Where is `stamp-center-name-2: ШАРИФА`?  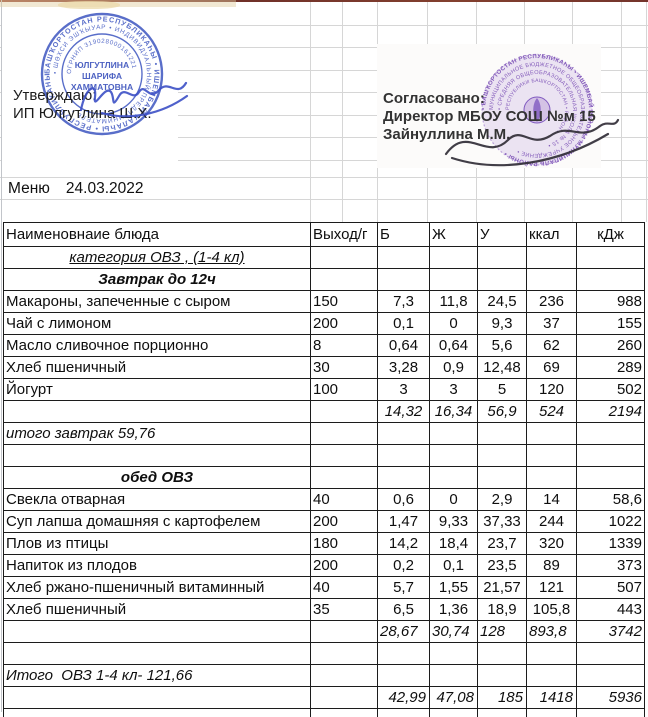
stamp-center-name-2: ШАРИФА is located at coordinates (102, 76).